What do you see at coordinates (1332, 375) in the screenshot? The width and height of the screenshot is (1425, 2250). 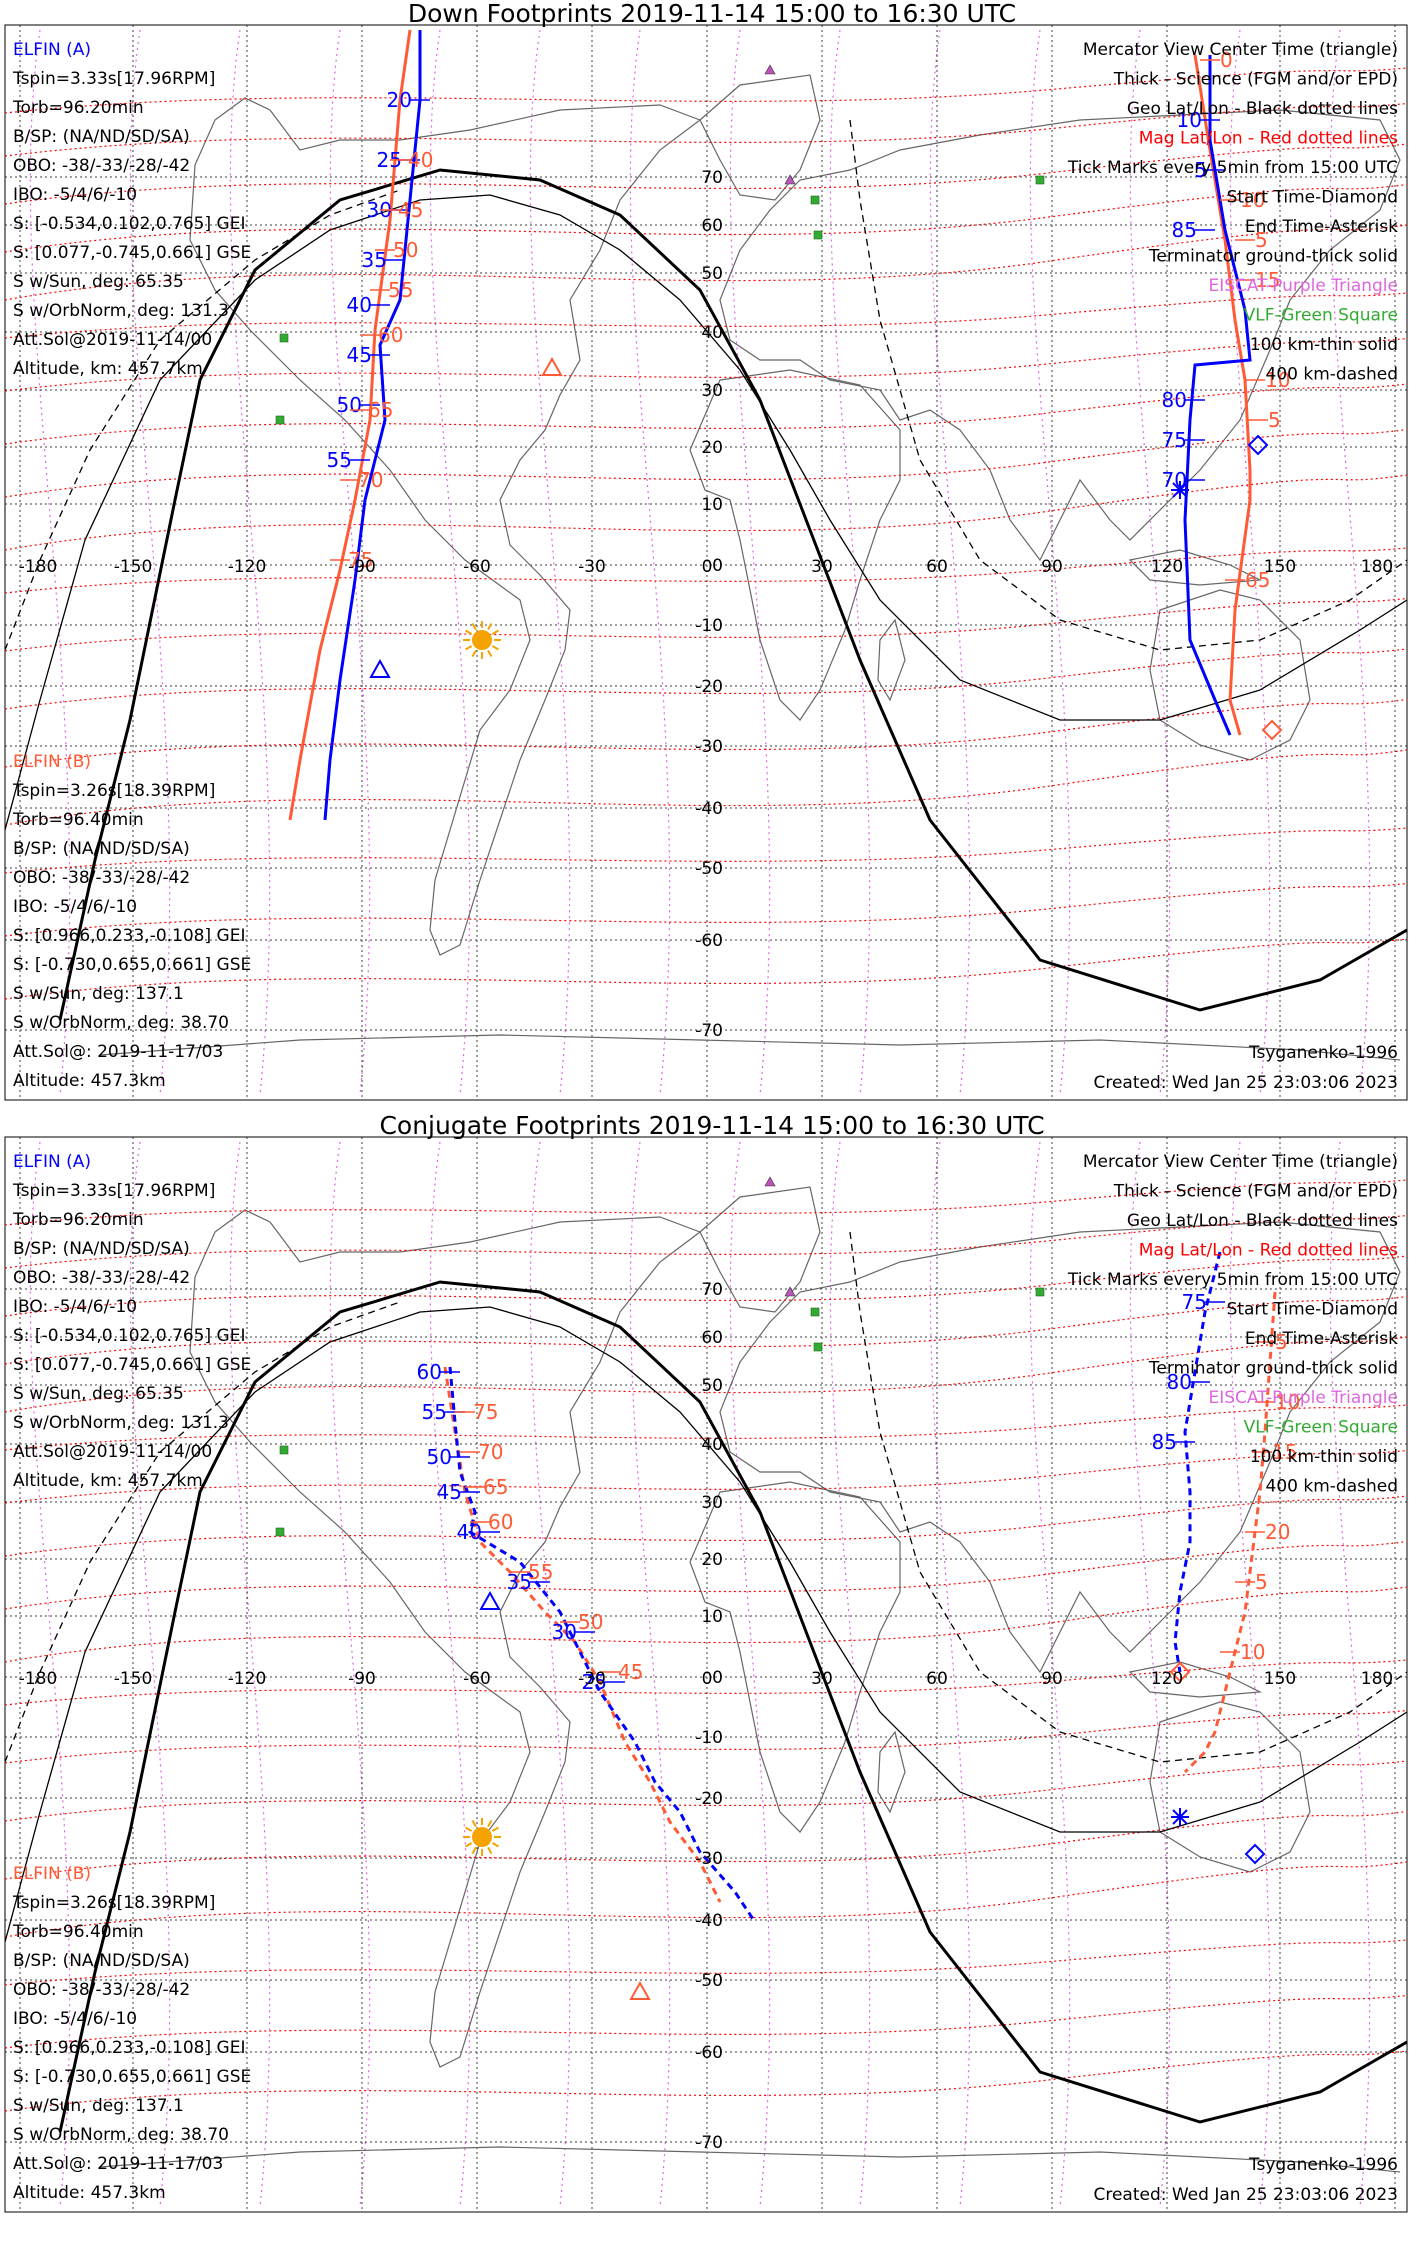 I see `legend-item: 400 km-dashed` at bounding box center [1332, 375].